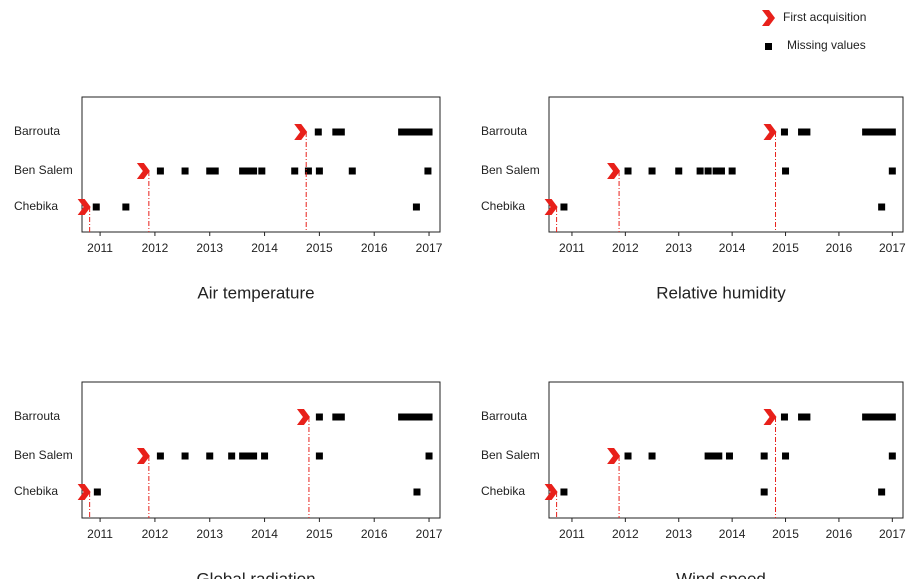  I want to click on legend-label: First acquisition, so click(824, 17).